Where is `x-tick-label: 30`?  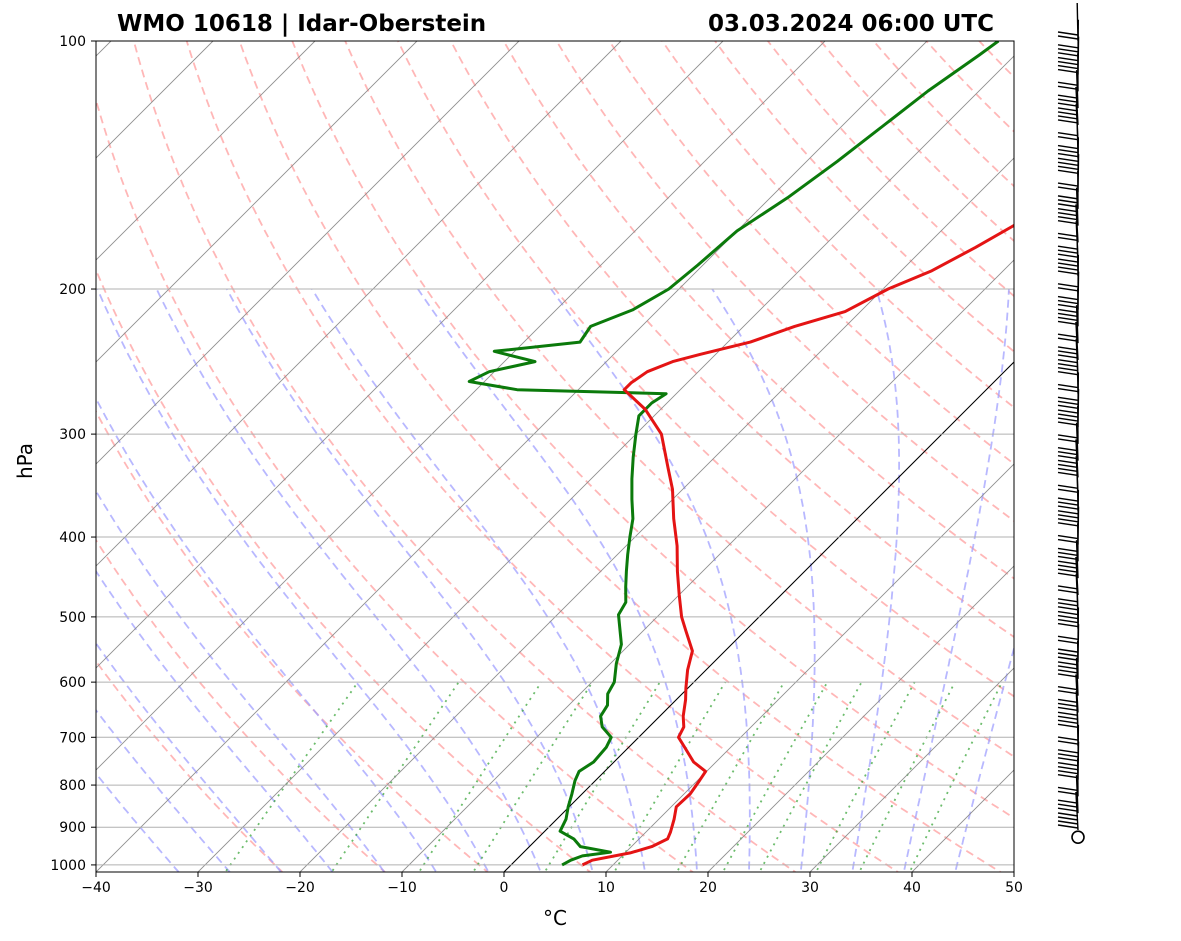
x-tick-label: 30 is located at coordinates (810, 888).